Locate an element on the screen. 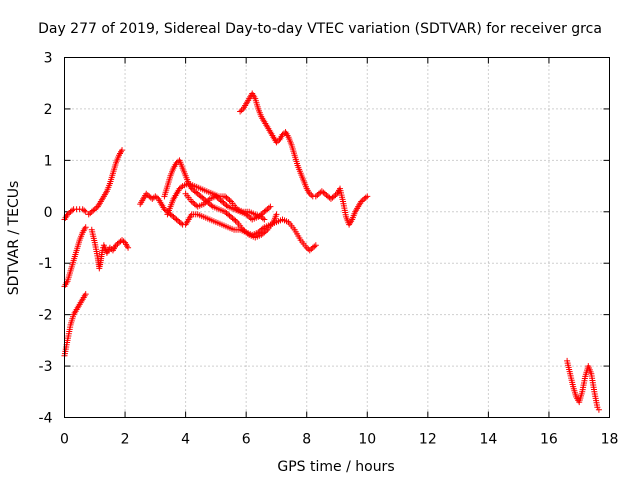 The height and width of the screenshot is (480, 640). series-seg-g is located at coordinates (220, 199).